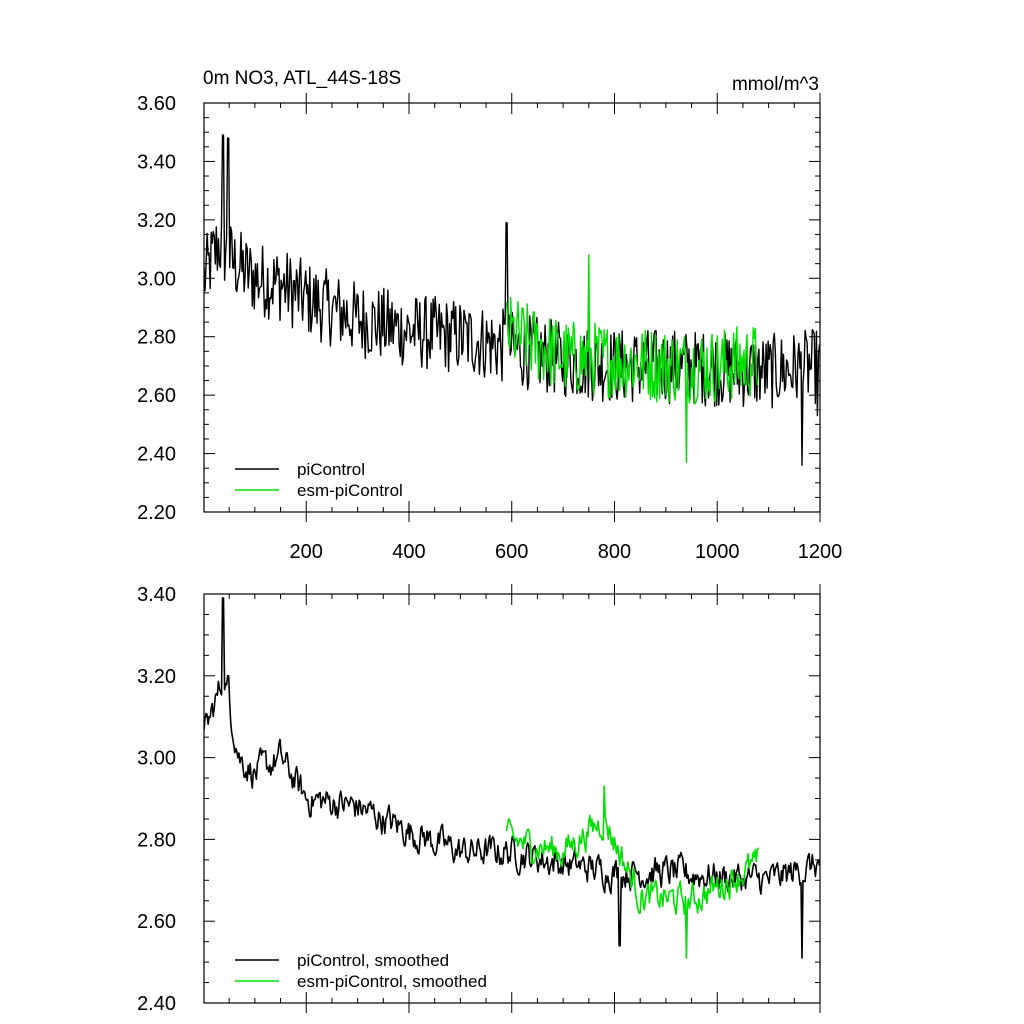 The height and width of the screenshot is (1024, 1024). Describe the element at coordinates (408, 552) in the screenshot. I see `x-tick-label: 400` at that location.